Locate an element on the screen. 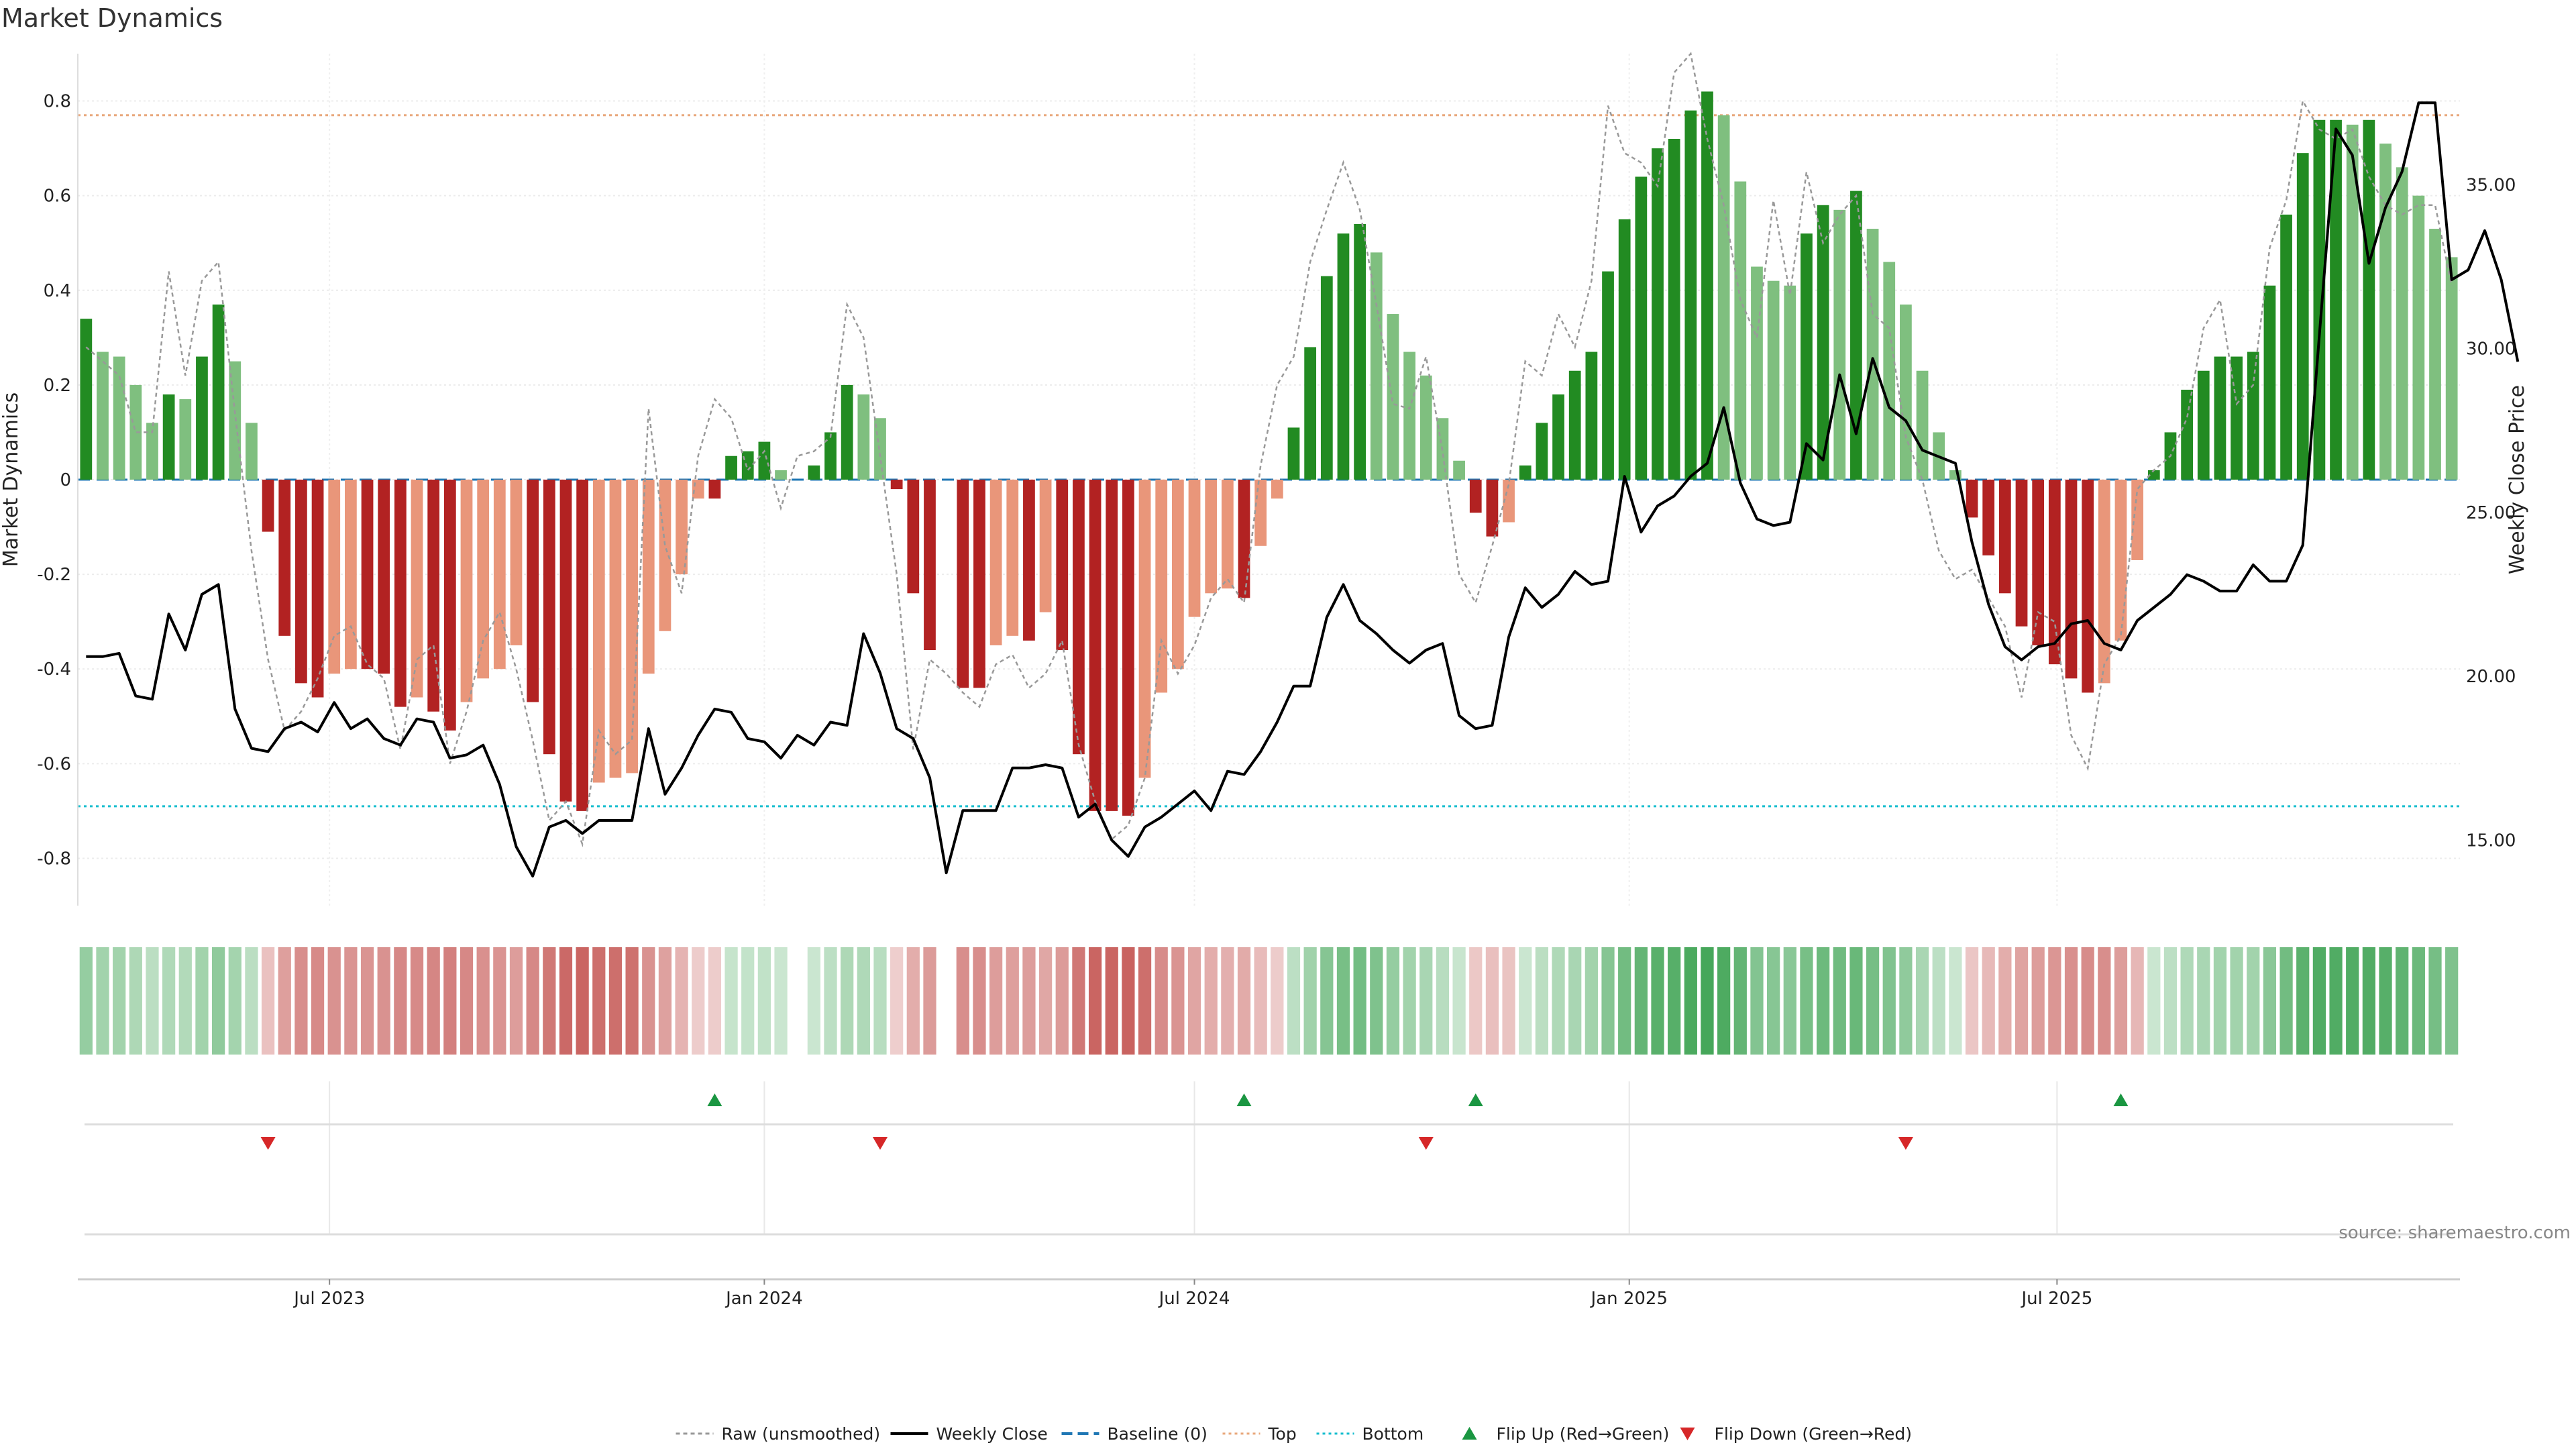  flip-marker-panel is located at coordinates (1269, 1164).